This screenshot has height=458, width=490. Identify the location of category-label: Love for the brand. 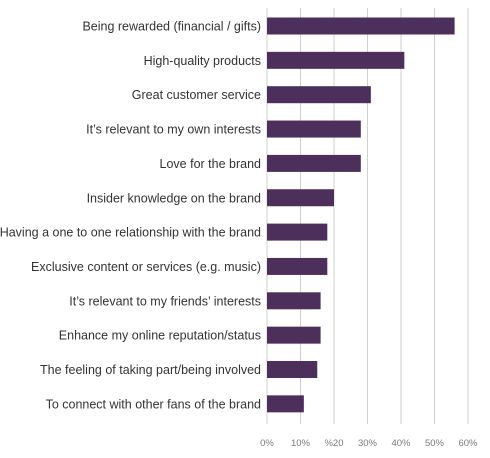
(211, 164).